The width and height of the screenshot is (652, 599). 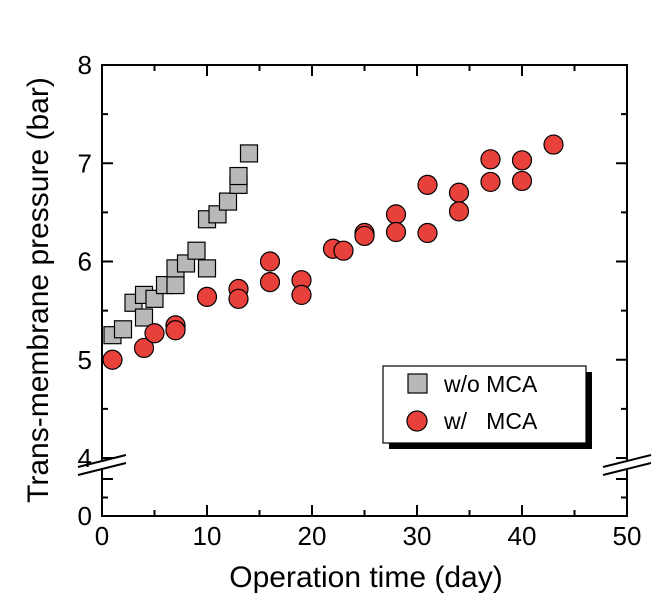 What do you see at coordinates (85, 65) in the screenshot?
I see `y-tick-label: 8` at bounding box center [85, 65].